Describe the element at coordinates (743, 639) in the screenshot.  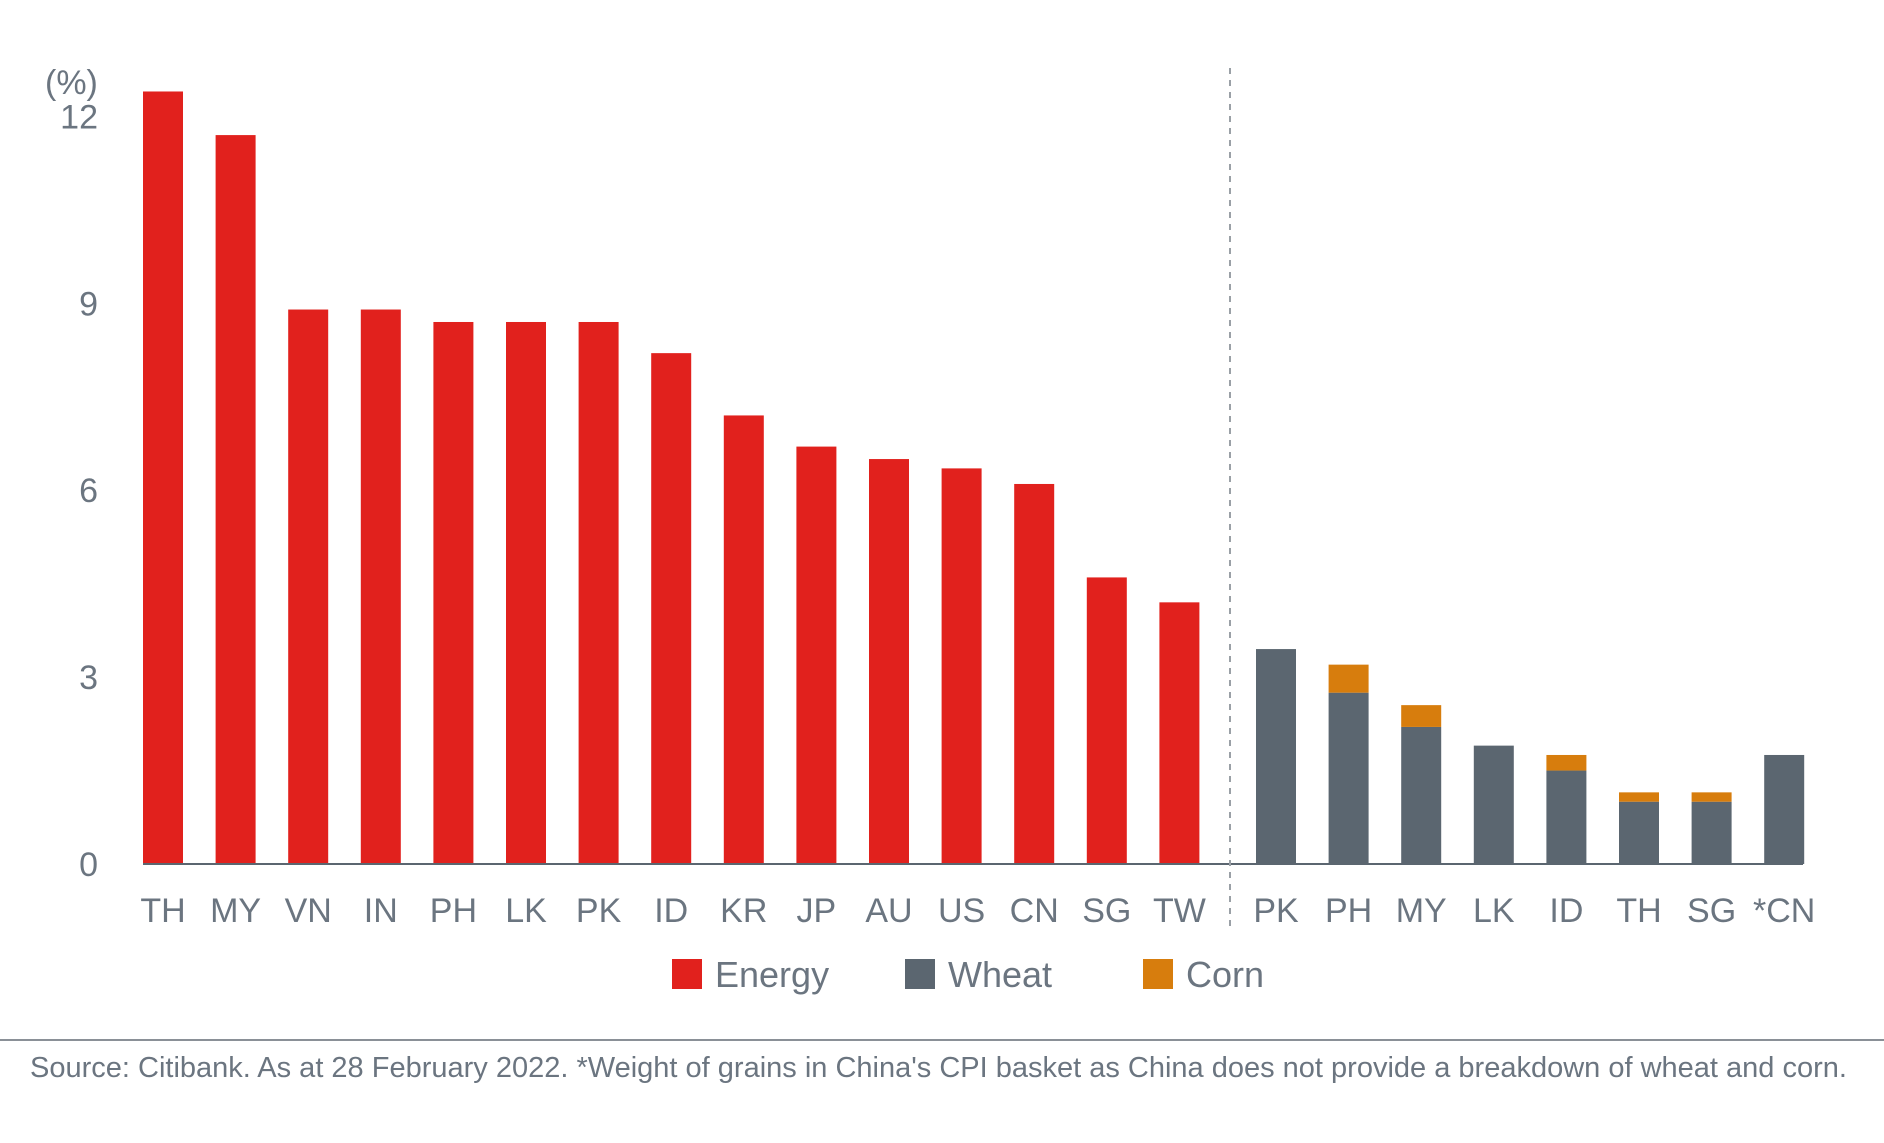
I see `bar-energy-kr` at that location.